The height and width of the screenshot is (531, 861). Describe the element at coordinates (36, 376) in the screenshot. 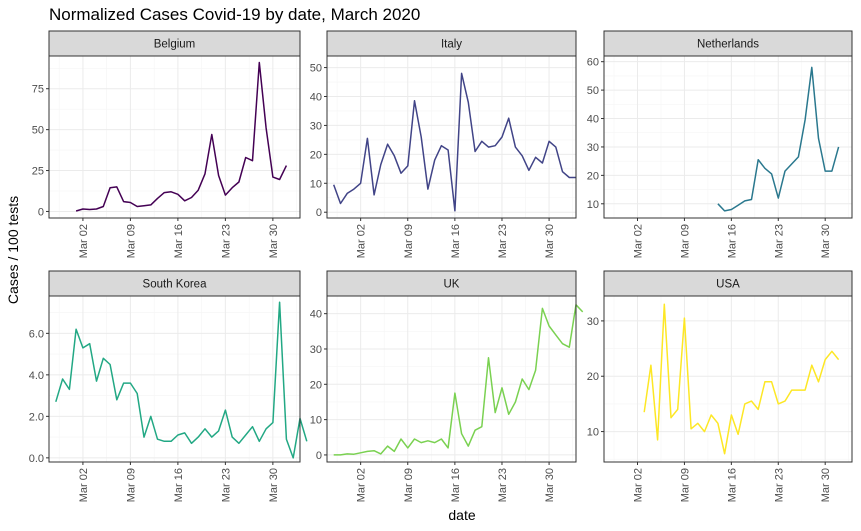

I see `y-tick-label: 4.0` at that location.